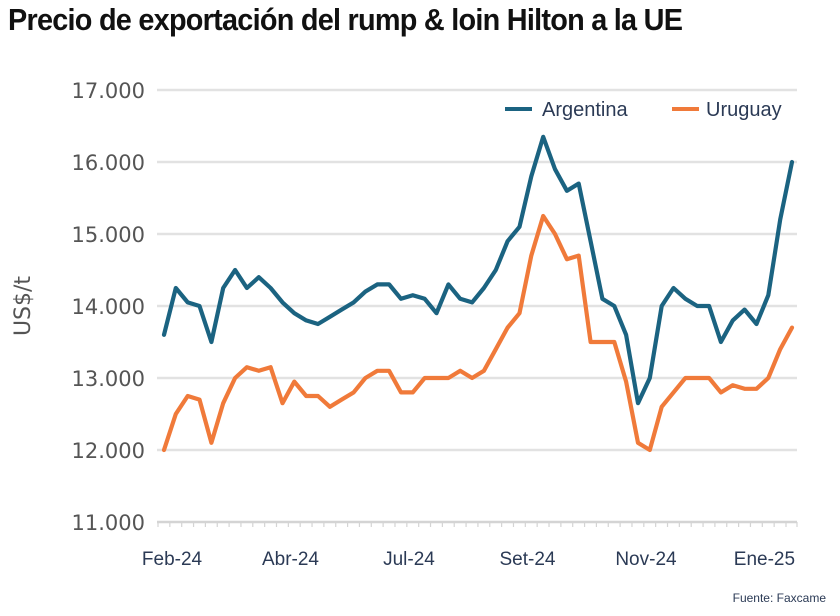  I want to click on legend: Argentina Uruguay, so click(643, 110).